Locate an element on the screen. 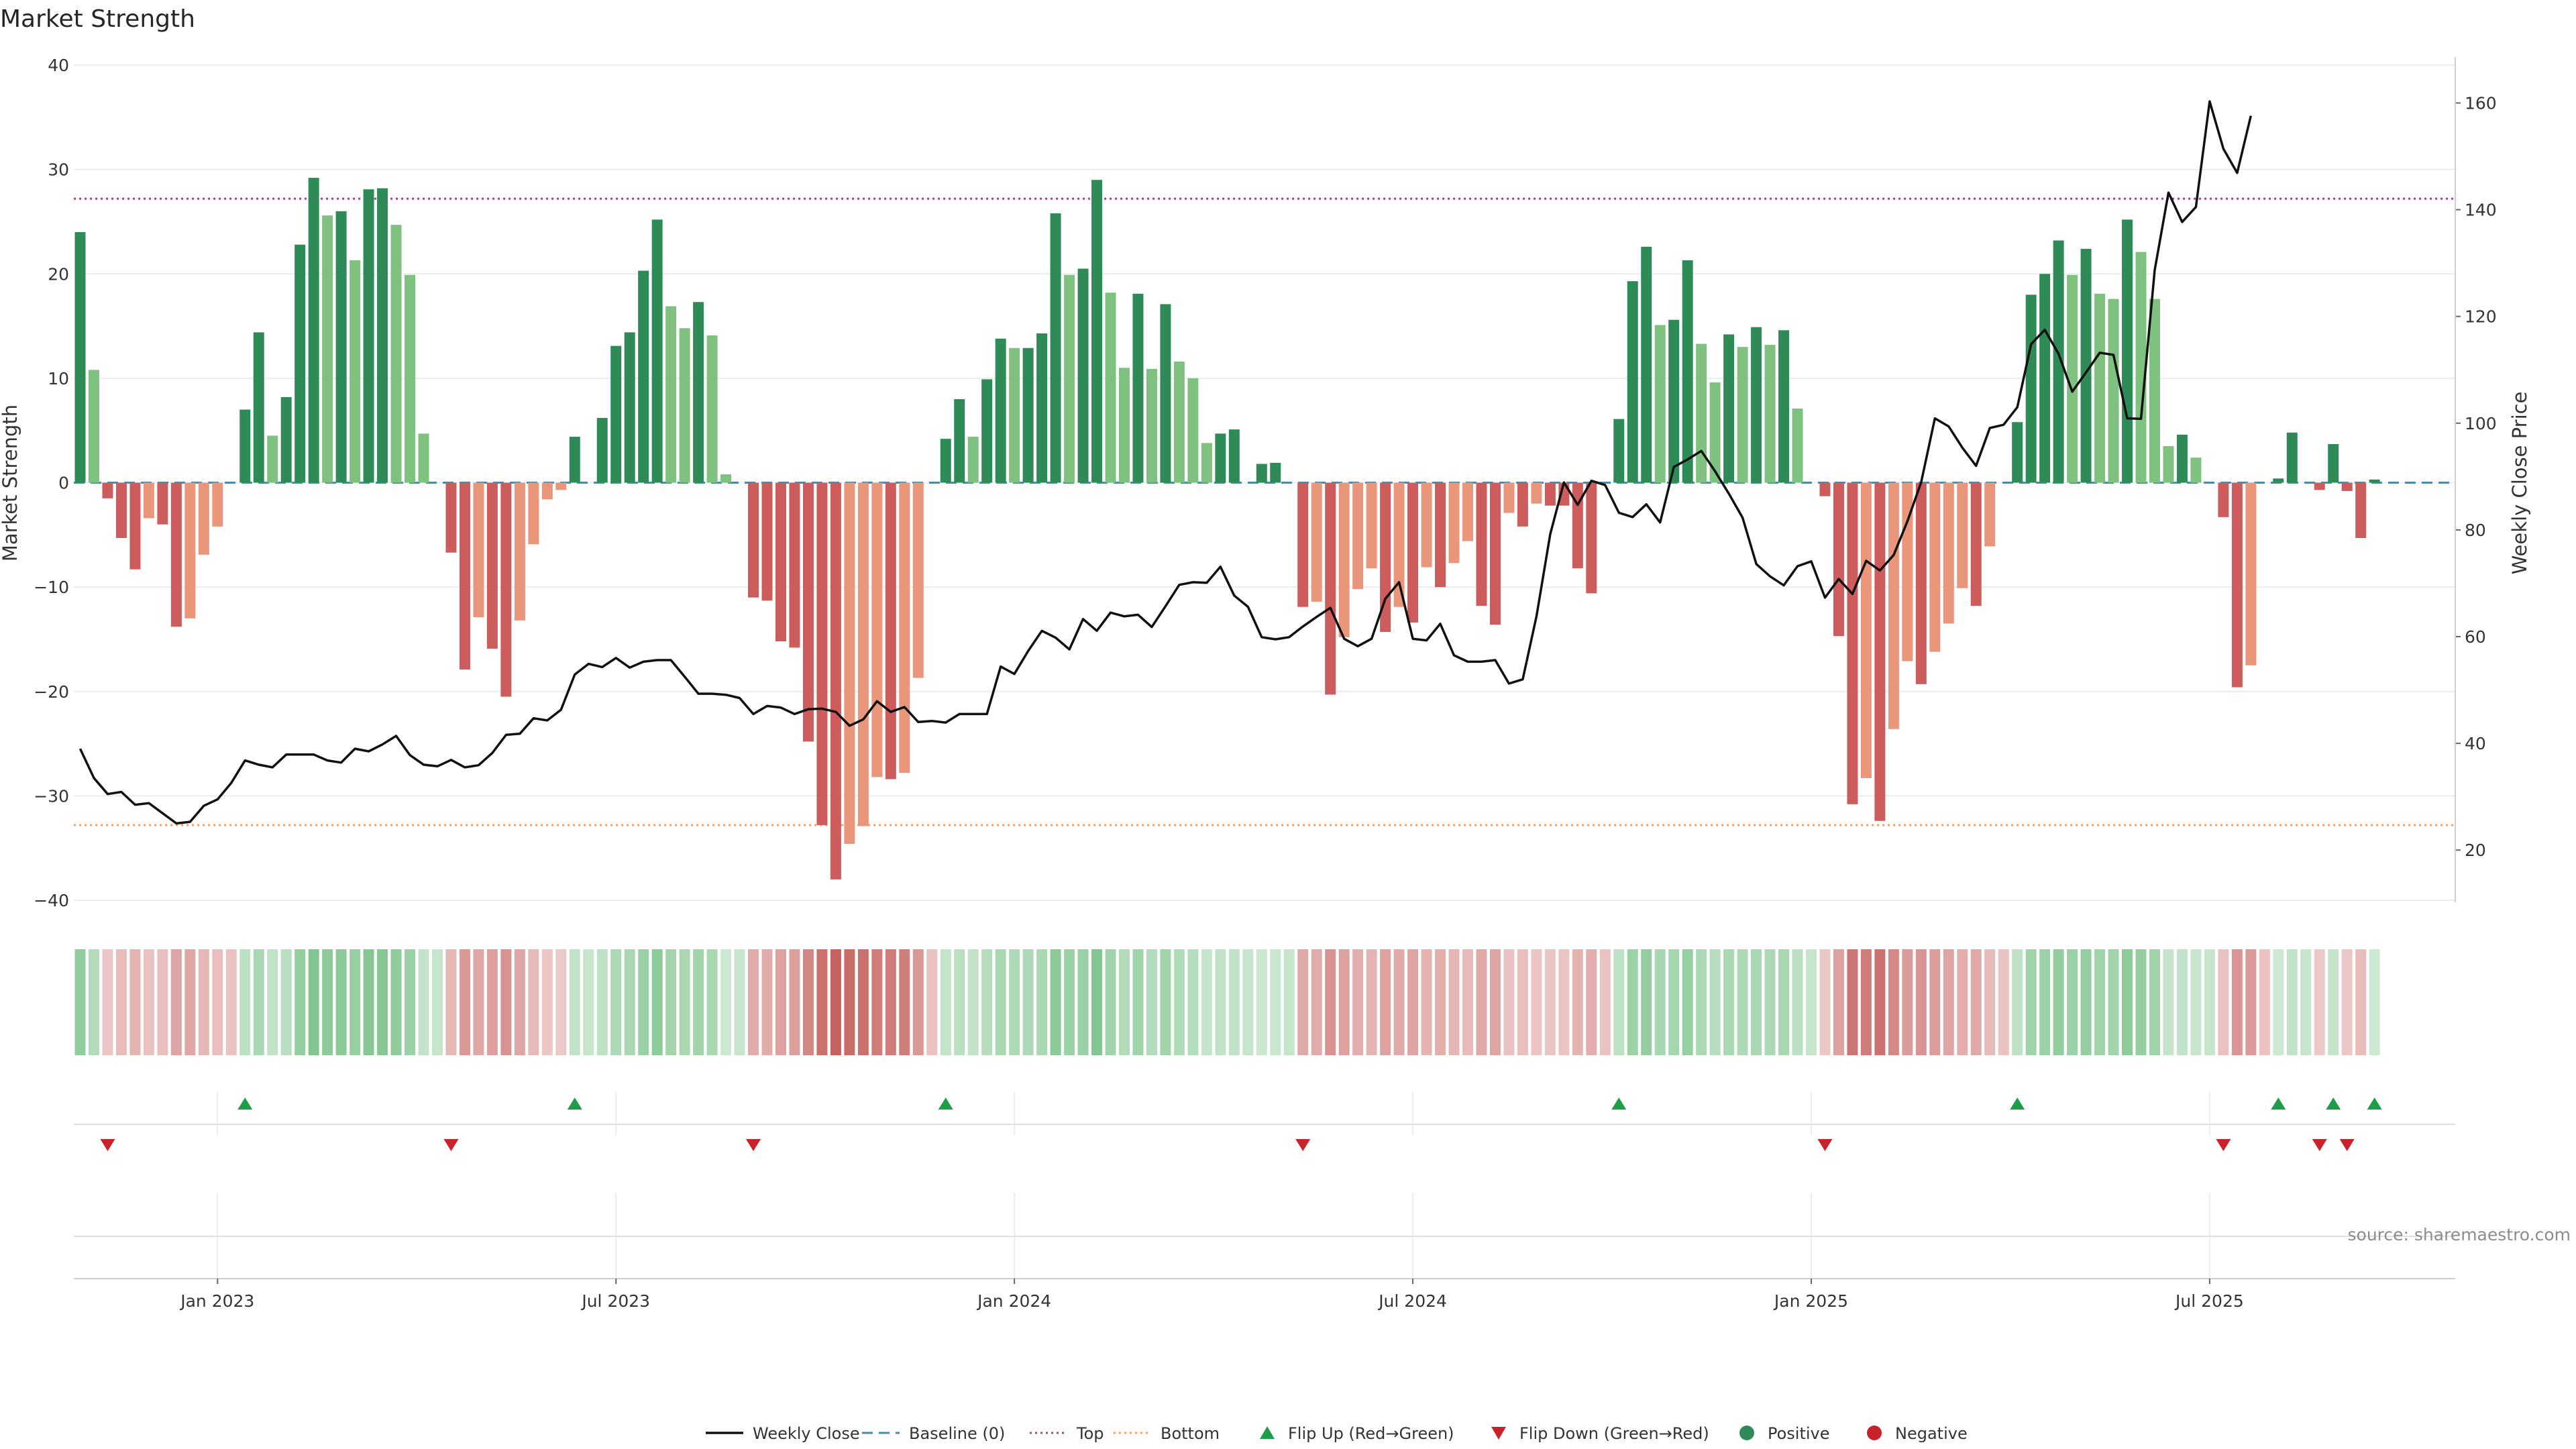  y-right-label: Weekly Close Price is located at coordinates (2519, 483).